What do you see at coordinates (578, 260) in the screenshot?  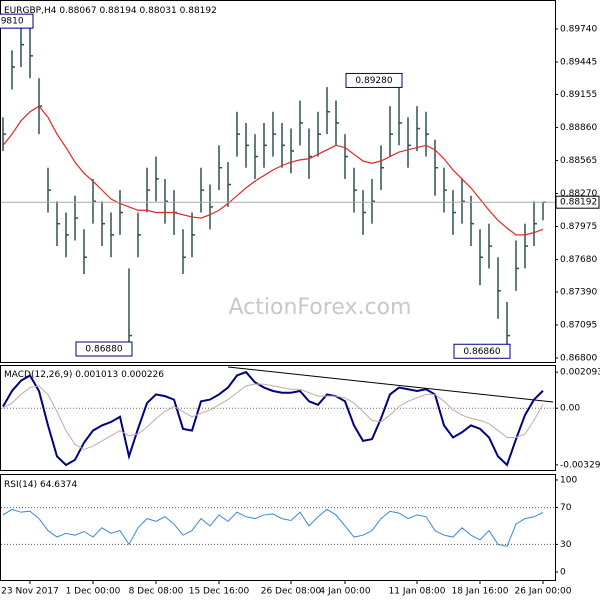 I see `y-tick-label: 0.87680` at bounding box center [578, 260].